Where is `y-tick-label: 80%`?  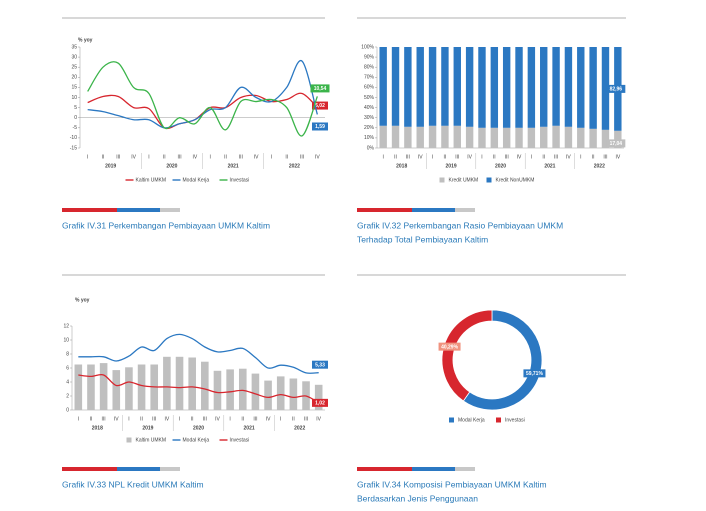 y-tick-label: 80% is located at coordinates (369, 68).